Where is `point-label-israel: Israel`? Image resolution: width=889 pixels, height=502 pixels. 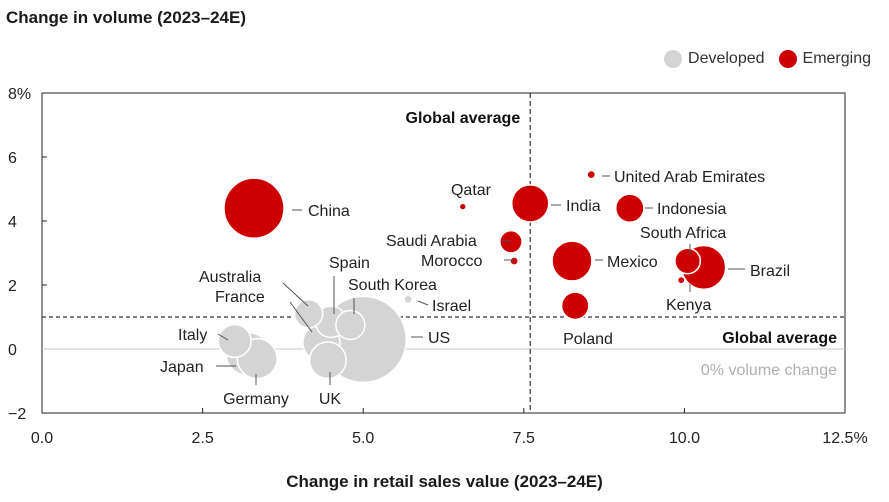
point-label-israel: Israel is located at coordinates (451, 306).